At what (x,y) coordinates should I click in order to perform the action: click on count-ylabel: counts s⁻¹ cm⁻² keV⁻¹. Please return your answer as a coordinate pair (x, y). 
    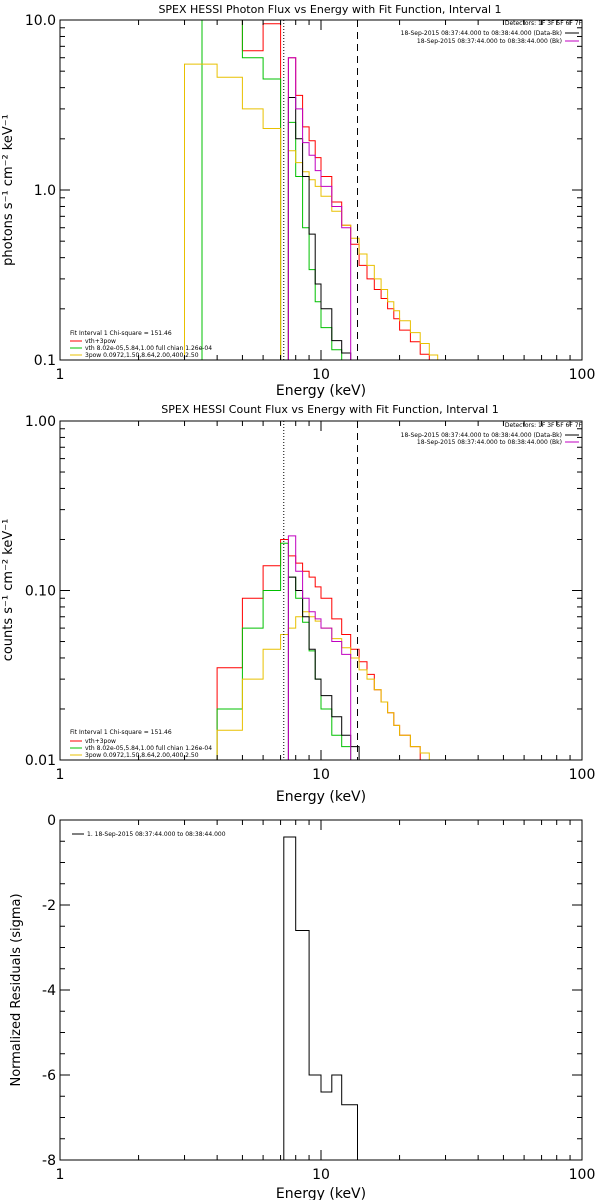
    Looking at the image, I should click on (8, 590).